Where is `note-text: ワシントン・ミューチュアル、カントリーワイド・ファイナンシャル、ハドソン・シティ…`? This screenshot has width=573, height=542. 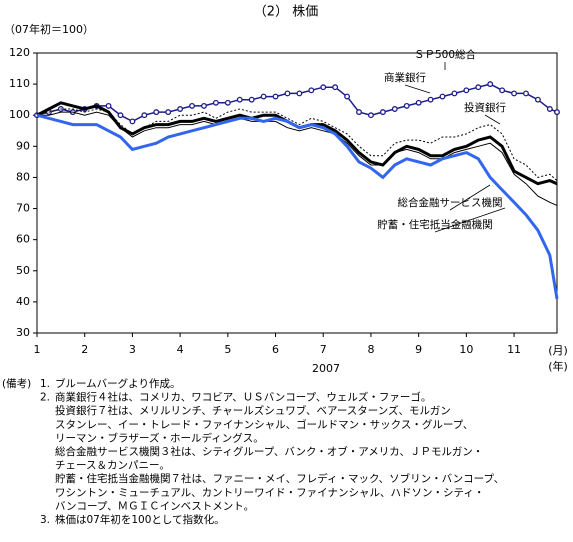 note-text: ワシントン・ミューチュアル、カントリーワイド・ファイナンシャル、ハドソン・シティ… is located at coordinates (269, 493).